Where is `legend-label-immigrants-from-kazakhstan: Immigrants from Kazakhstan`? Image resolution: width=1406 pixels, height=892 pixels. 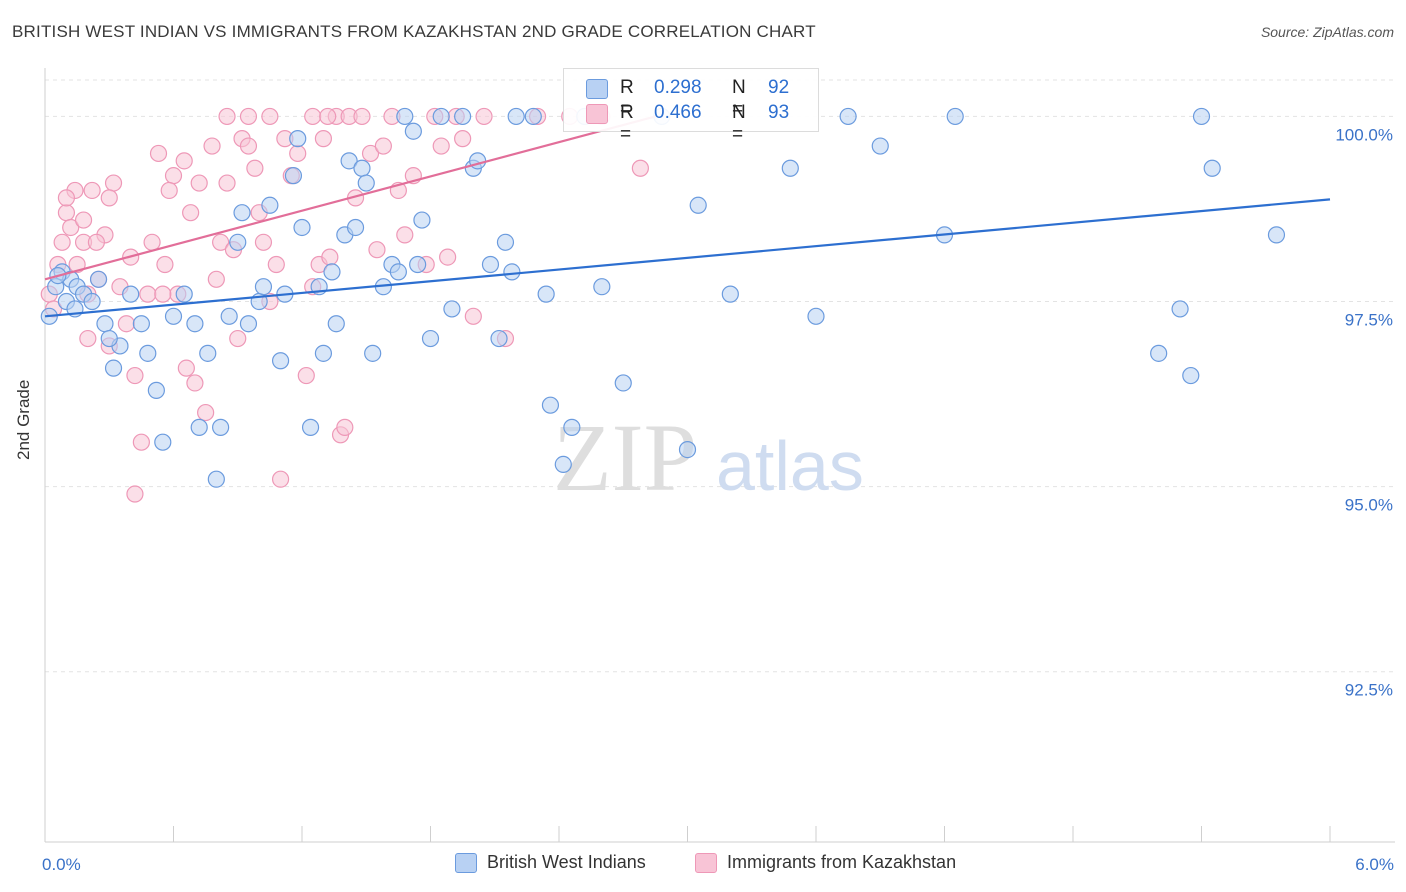
legend-label-immigrants-from-kazakhstan: Immigrants from Kazakhstan is located at coordinates (842, 862).